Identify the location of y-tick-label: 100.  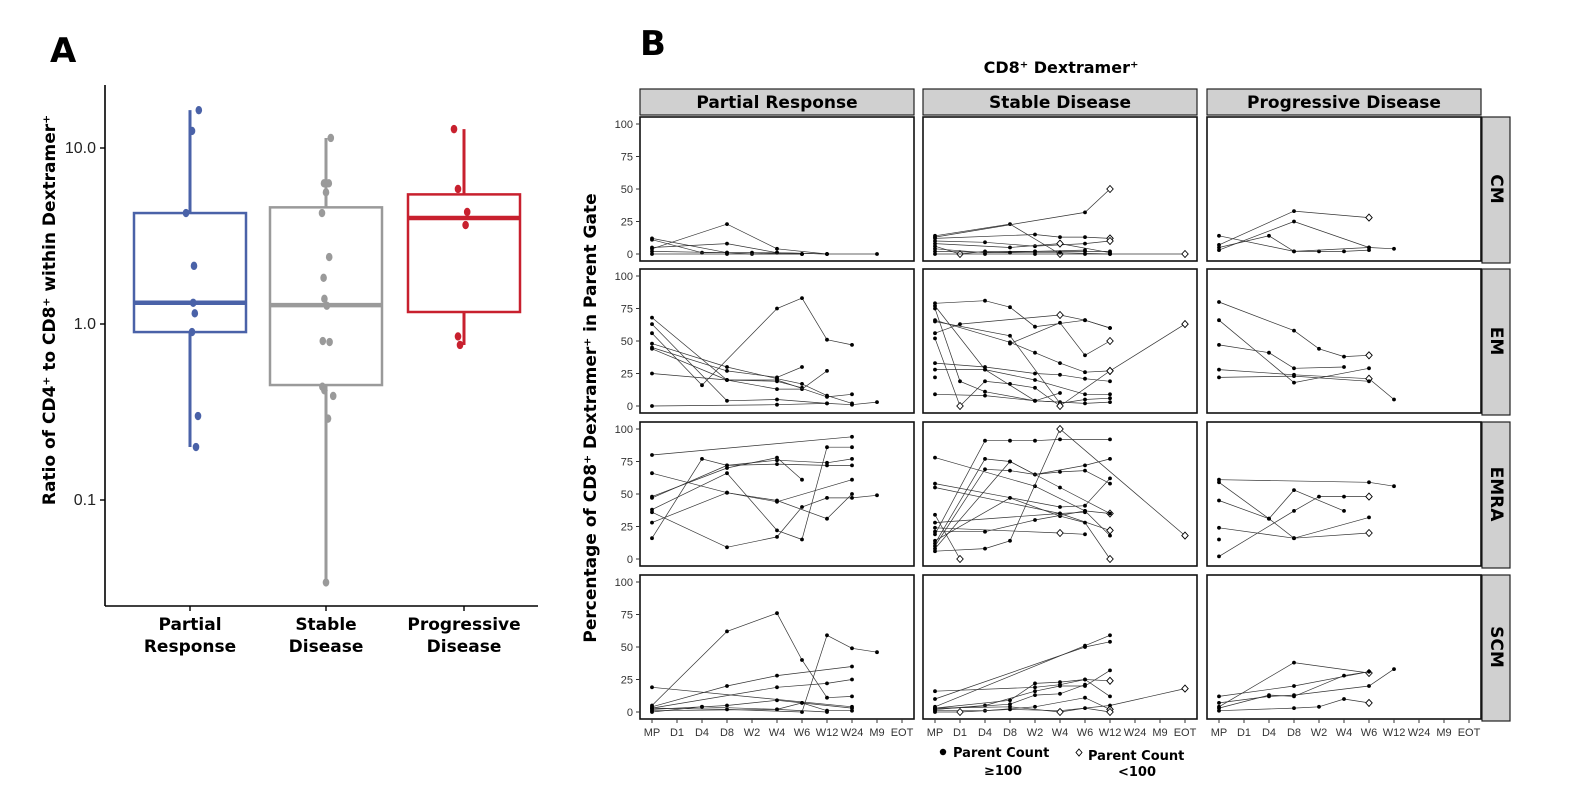
(624, 125).